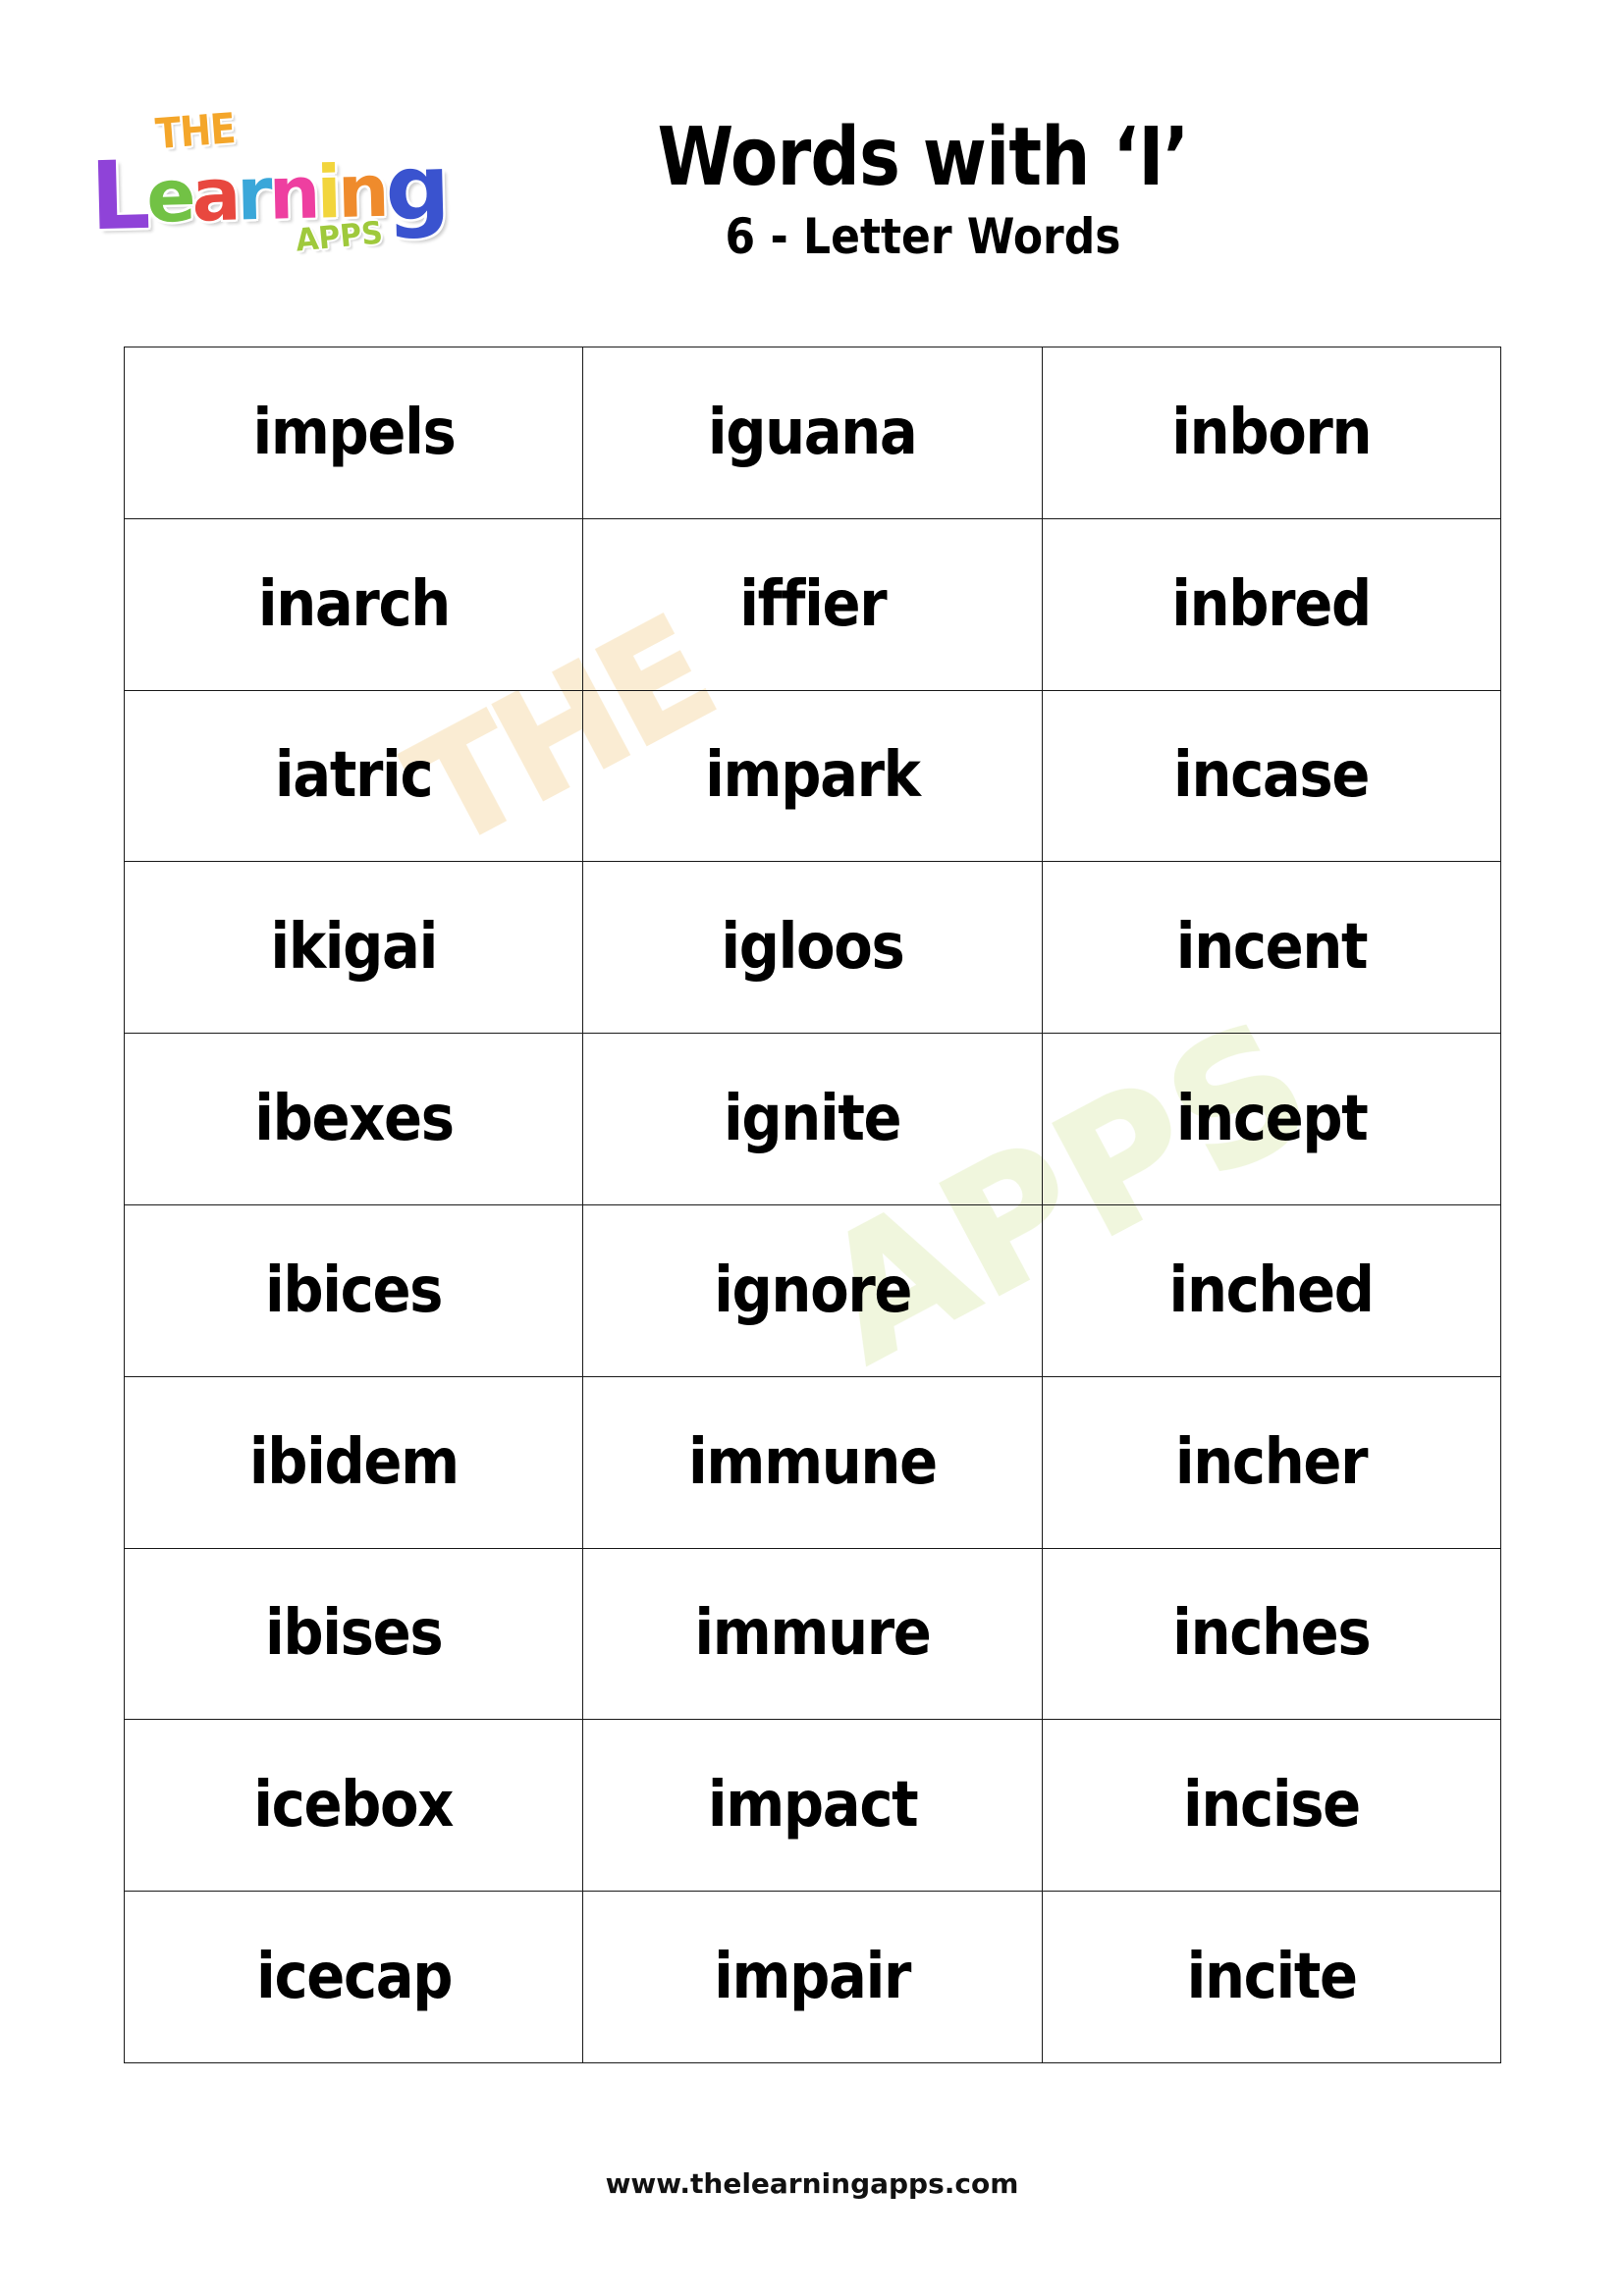  I want to click on word-text: incent, so click(1272, 948).